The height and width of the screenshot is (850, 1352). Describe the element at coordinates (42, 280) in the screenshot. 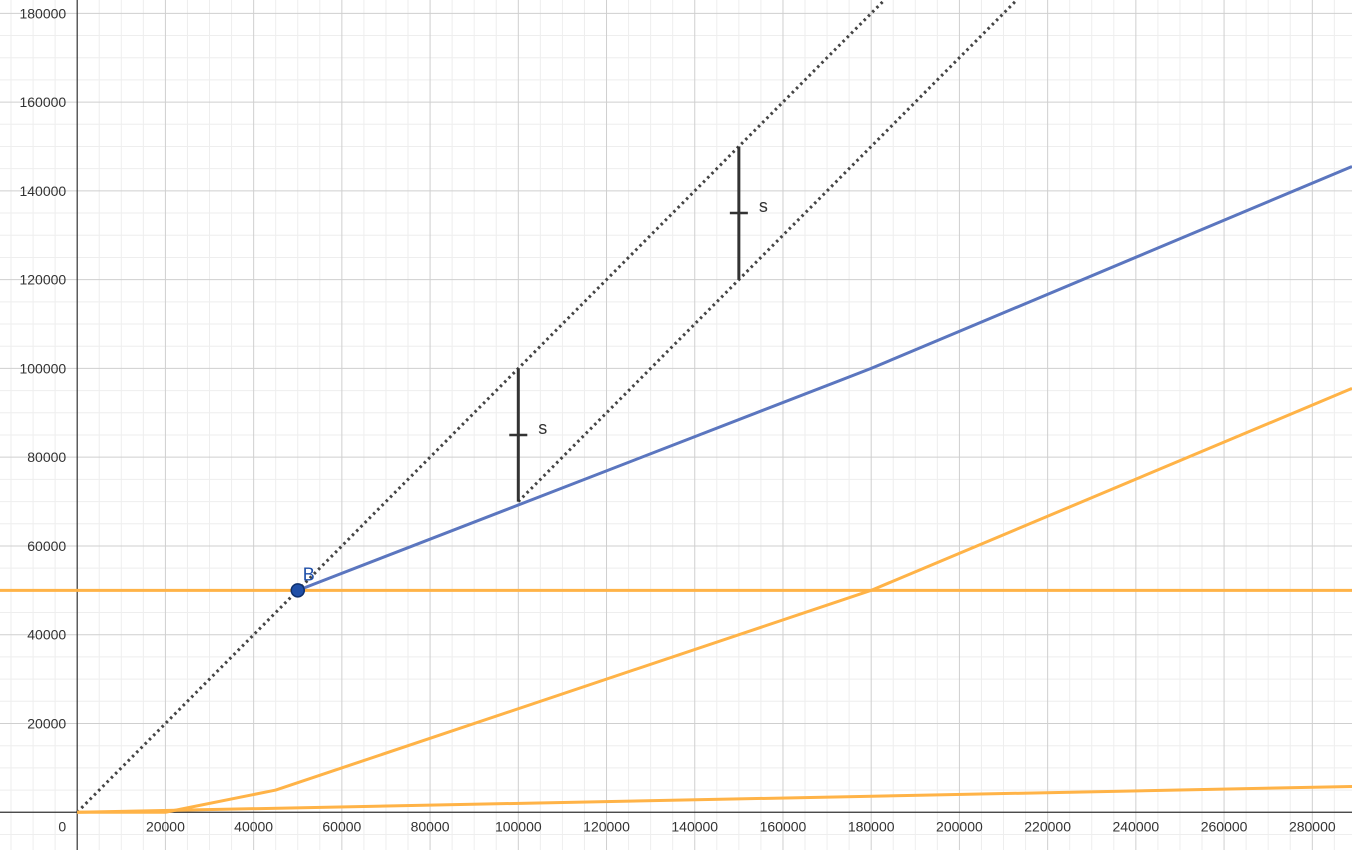

I see `y-tick-label: 120000` at that location.